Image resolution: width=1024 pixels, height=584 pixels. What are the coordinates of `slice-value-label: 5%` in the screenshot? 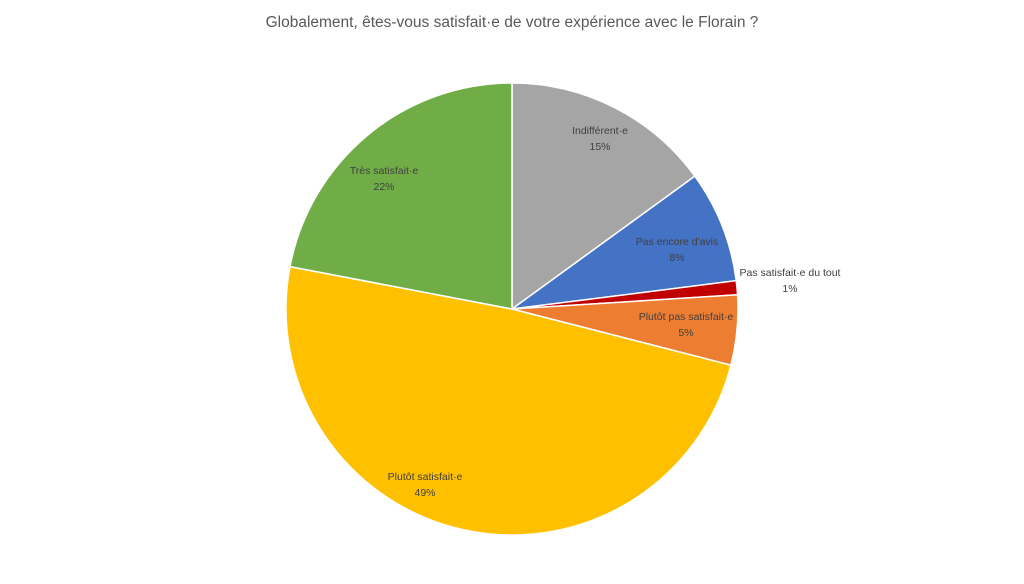 It's located at (685, 333).